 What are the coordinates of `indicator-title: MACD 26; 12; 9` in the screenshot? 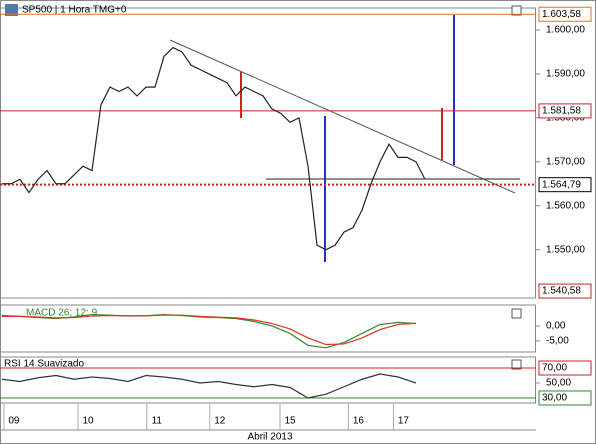 It's located at (62, 313).